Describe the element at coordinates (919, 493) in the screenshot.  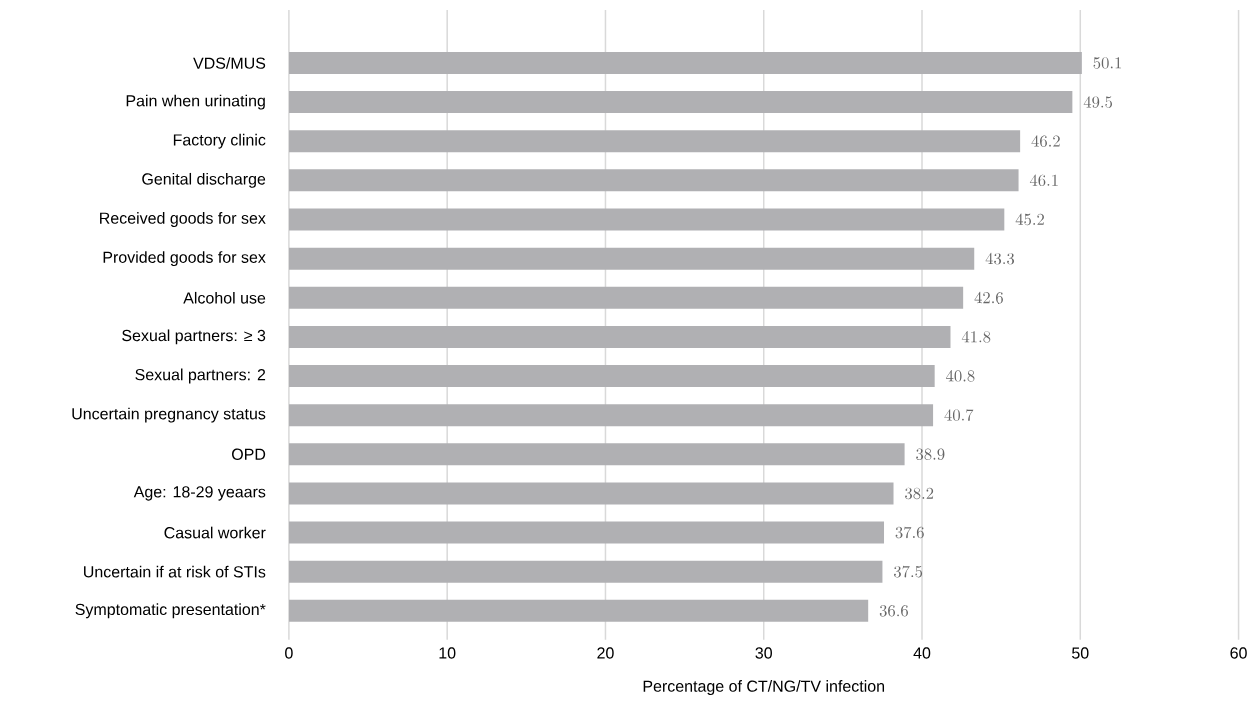
I see `data-label: 38.2` at that location.